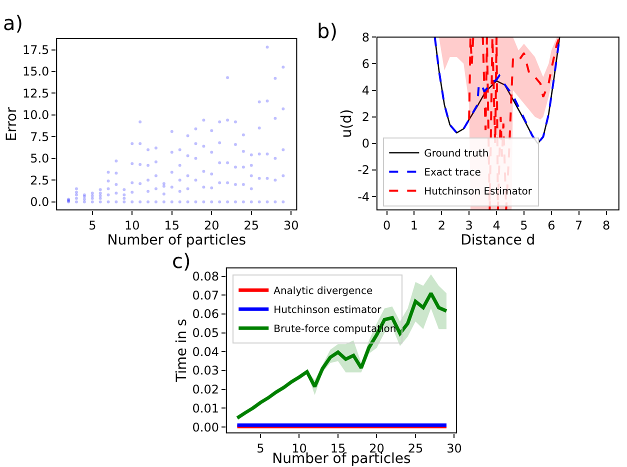 The width and height of the screenshot is (627, 467). I want to click on y-tick-label: 0.01, so click(206, 408).